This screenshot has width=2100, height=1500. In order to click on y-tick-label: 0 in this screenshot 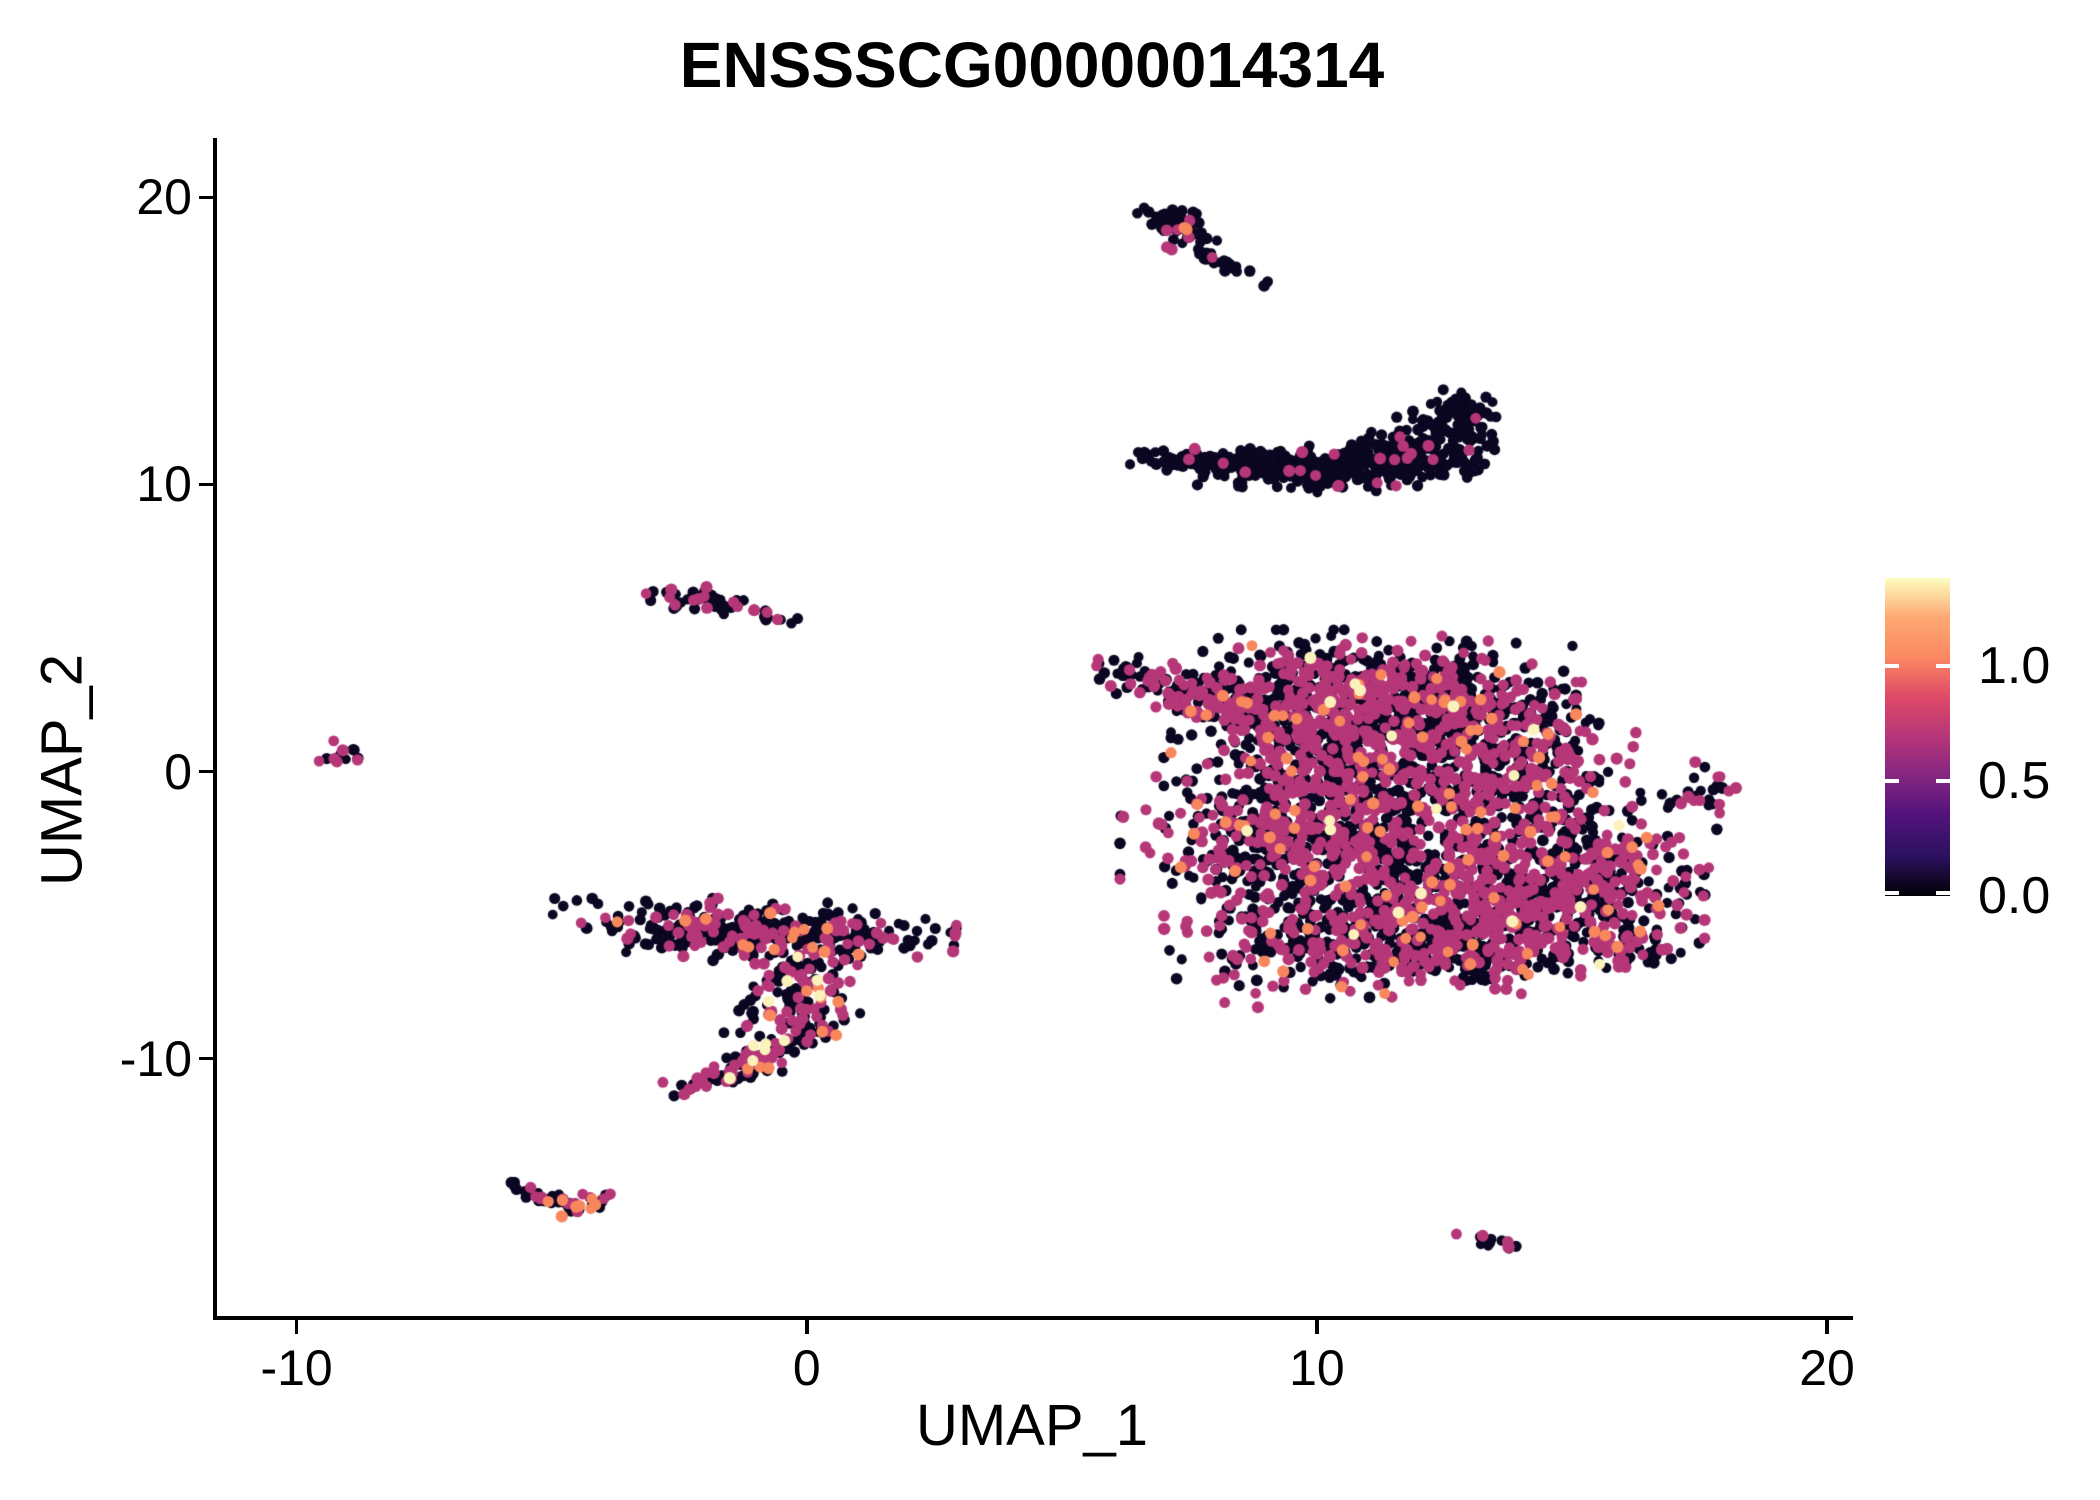, I will do `click(178, 771)`.